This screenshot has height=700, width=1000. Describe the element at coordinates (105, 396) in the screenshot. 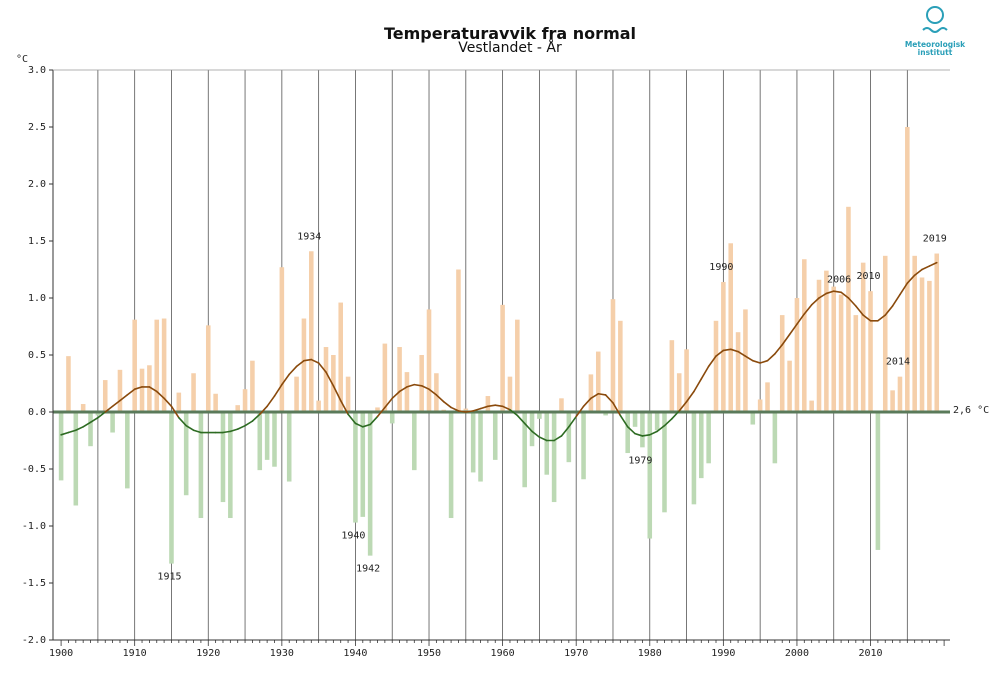

I see `bar-1906` at that location.